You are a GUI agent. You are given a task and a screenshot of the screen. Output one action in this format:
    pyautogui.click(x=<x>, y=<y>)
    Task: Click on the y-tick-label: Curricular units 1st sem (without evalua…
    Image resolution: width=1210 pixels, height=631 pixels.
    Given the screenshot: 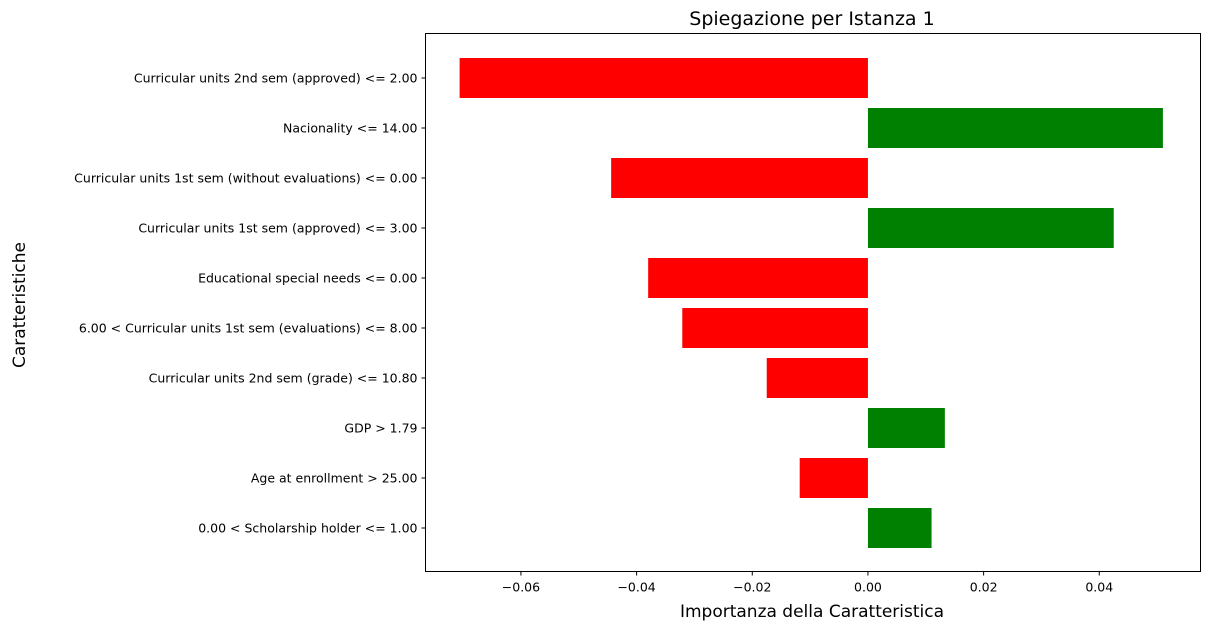 What is the action you would take?
    pyautogui.click(x=245, y=178)
    